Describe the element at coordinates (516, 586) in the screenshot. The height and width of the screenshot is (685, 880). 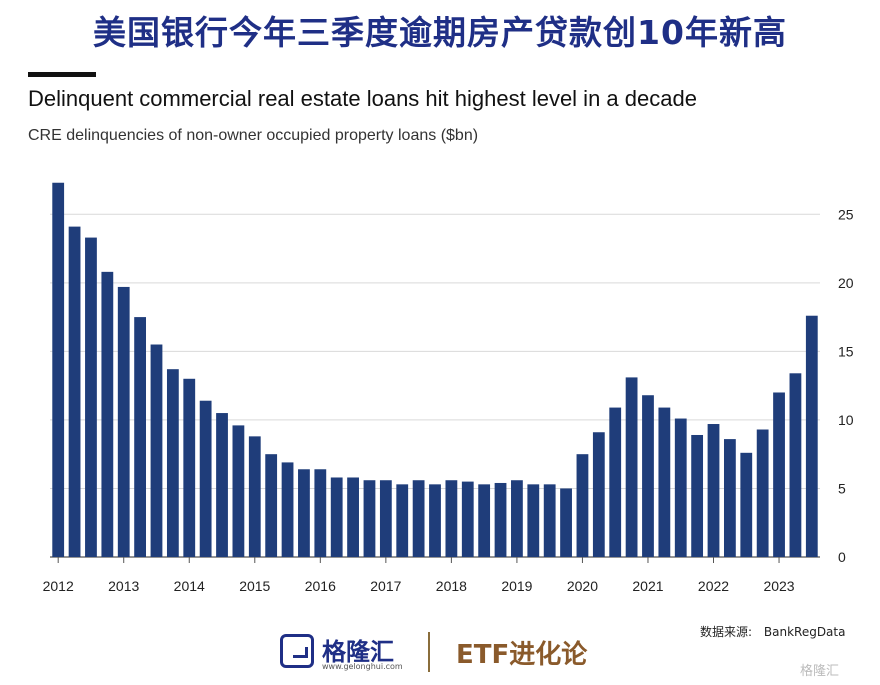
I see `x-tick-label: 2019` at that location.